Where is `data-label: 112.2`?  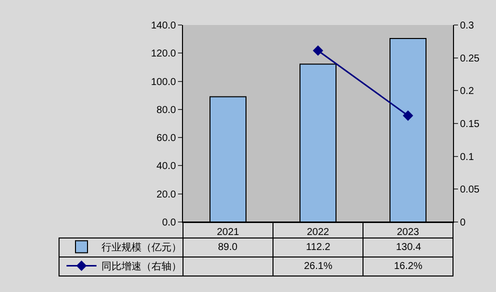 data-label: 112.2 is located at coordinates (318, 247).